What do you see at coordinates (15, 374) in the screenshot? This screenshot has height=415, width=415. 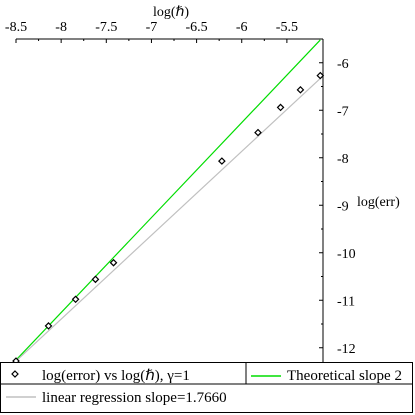 I see `legend-marker-diamond` at bounding box center [15, 374].